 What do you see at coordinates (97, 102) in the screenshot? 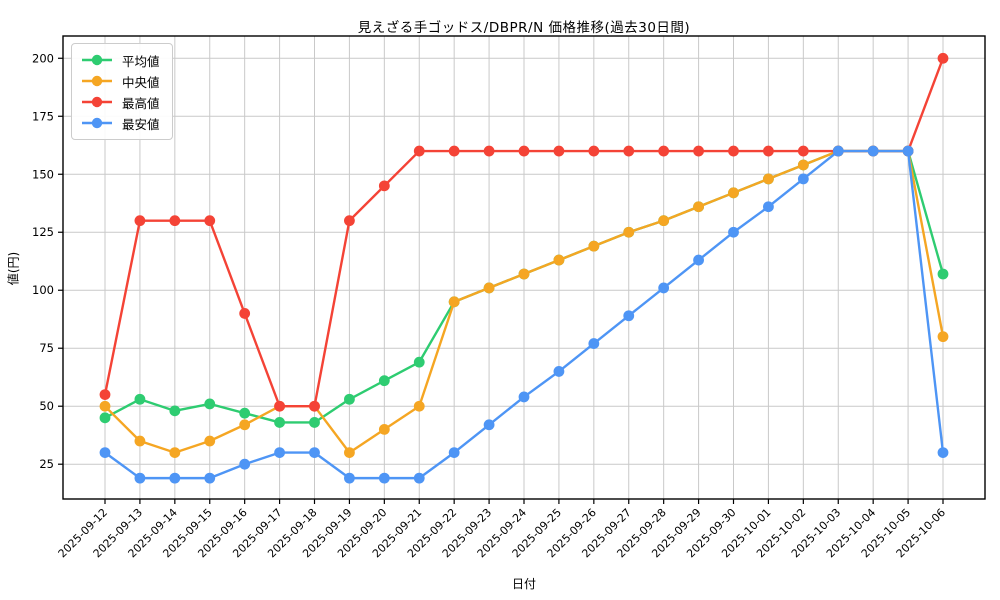
I see `legend-marker-highest` at bounding box center [97, 102].